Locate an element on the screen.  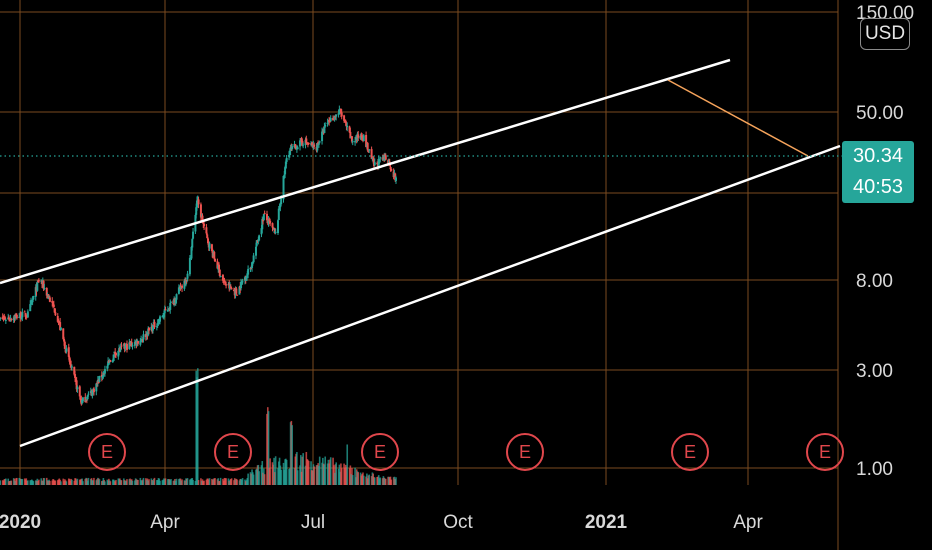
downtrend-line is located at coordinates (738, 118).